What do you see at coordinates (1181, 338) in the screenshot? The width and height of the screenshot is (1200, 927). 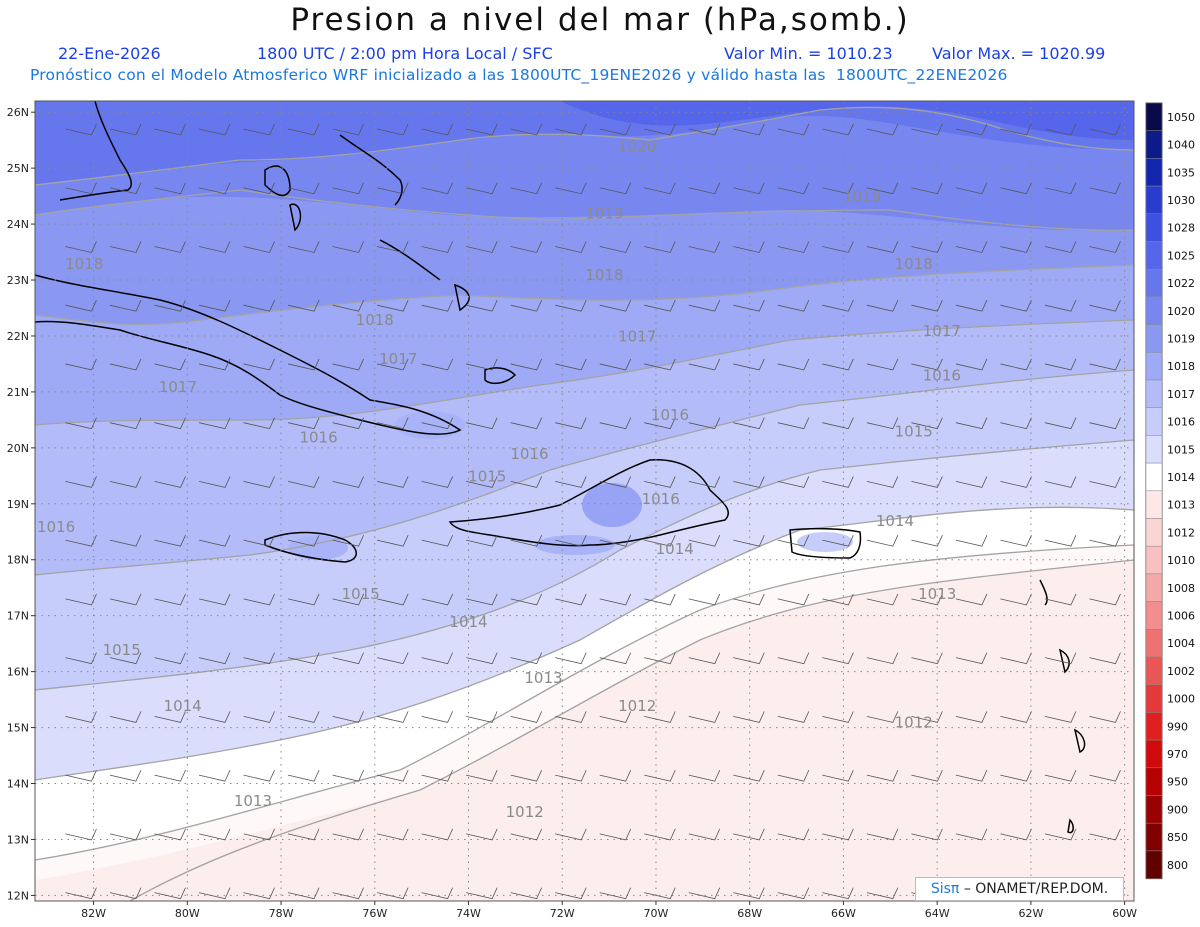 I see `legend-label: 1019` at bounding box center [1181, 338].